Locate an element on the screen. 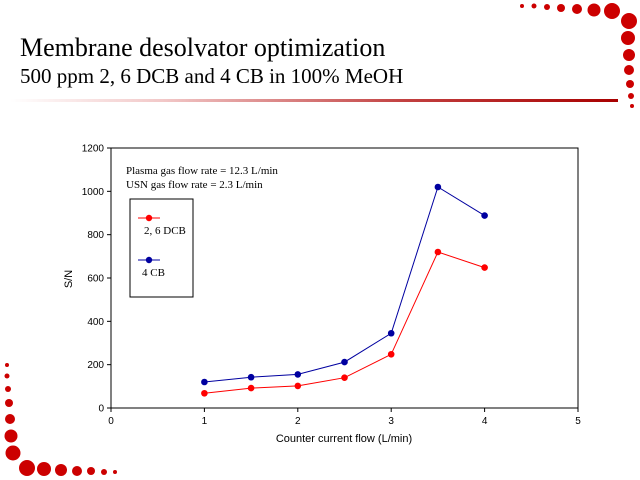  annotation-usn-gas: USN gas flow rate = 2.3 L/min is located at coordinates (194, 185).